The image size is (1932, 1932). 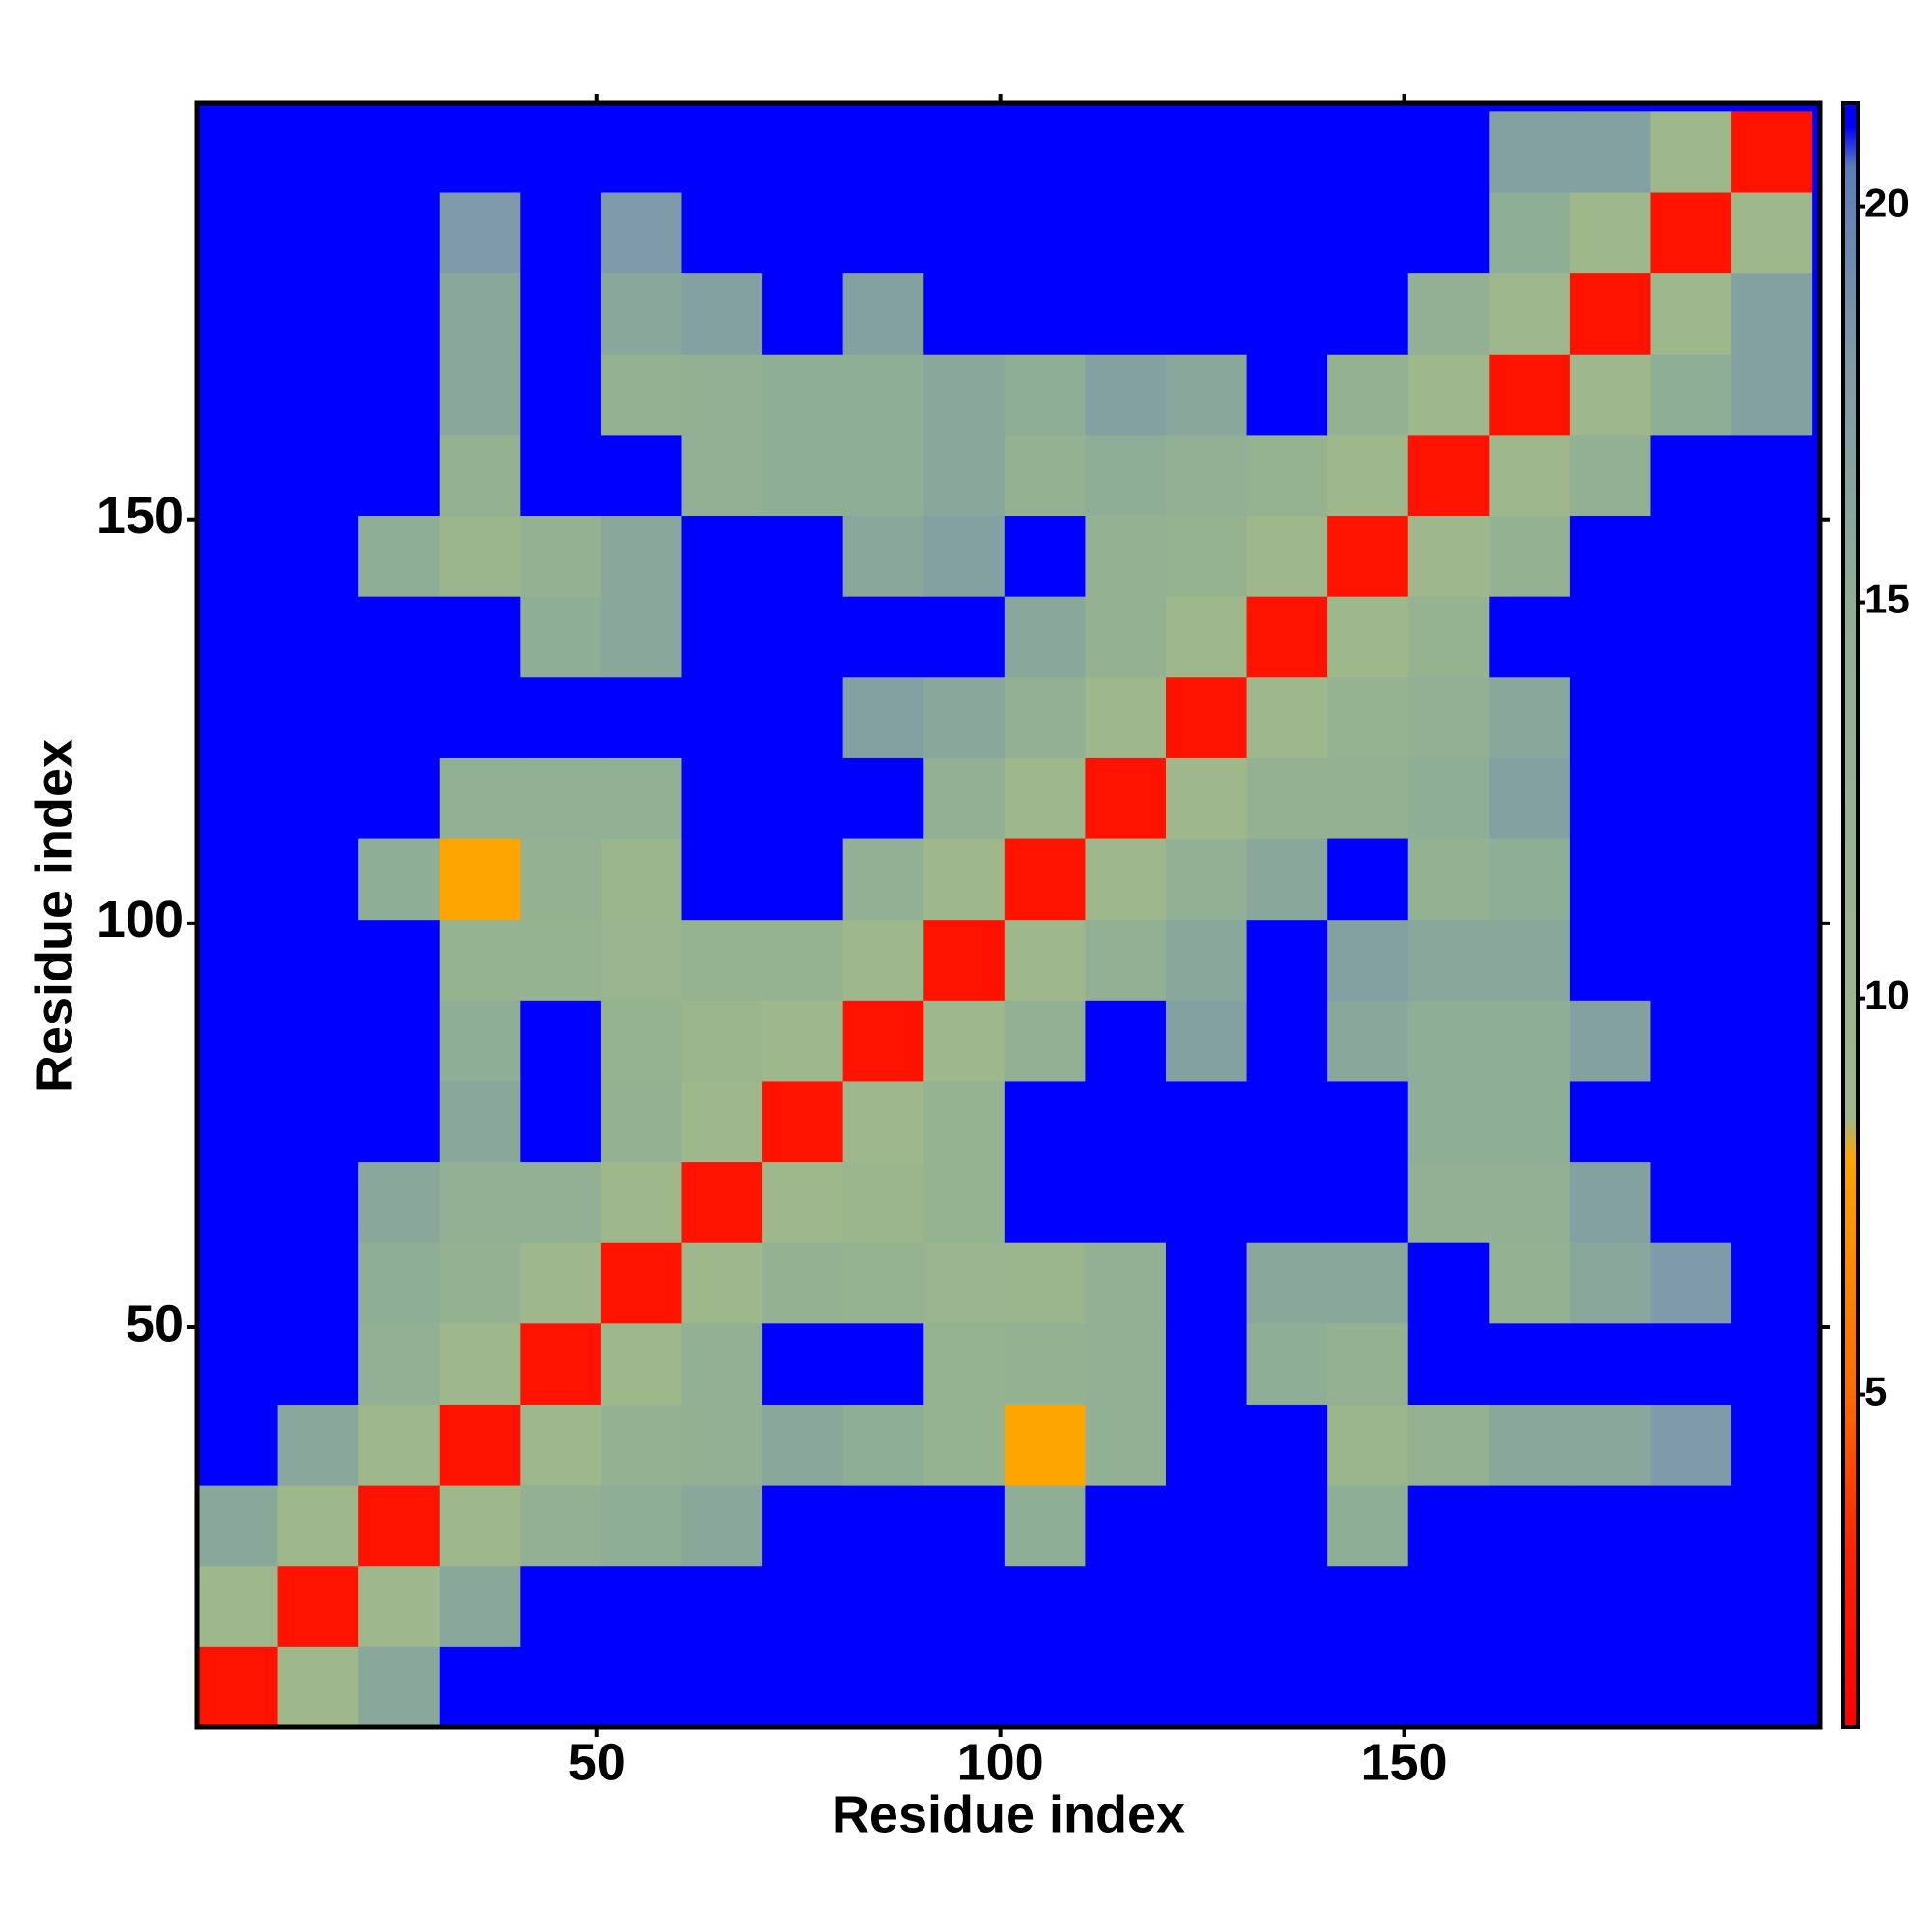 I want to click on x-tick-label: 150, so click(x=1403, y=1762).